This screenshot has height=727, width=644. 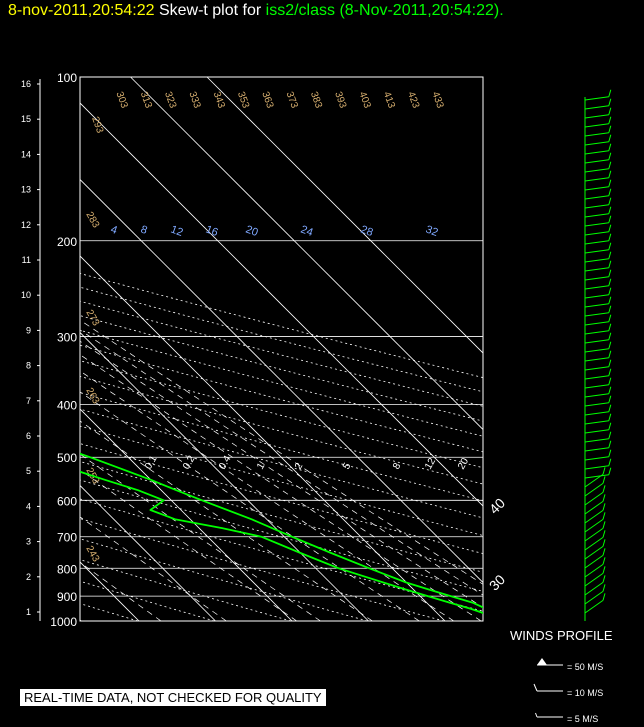 What do you see at coordinates (316, 100) in the screenshot?
I see `theta-label: 383` at bounding box center [316, 100].